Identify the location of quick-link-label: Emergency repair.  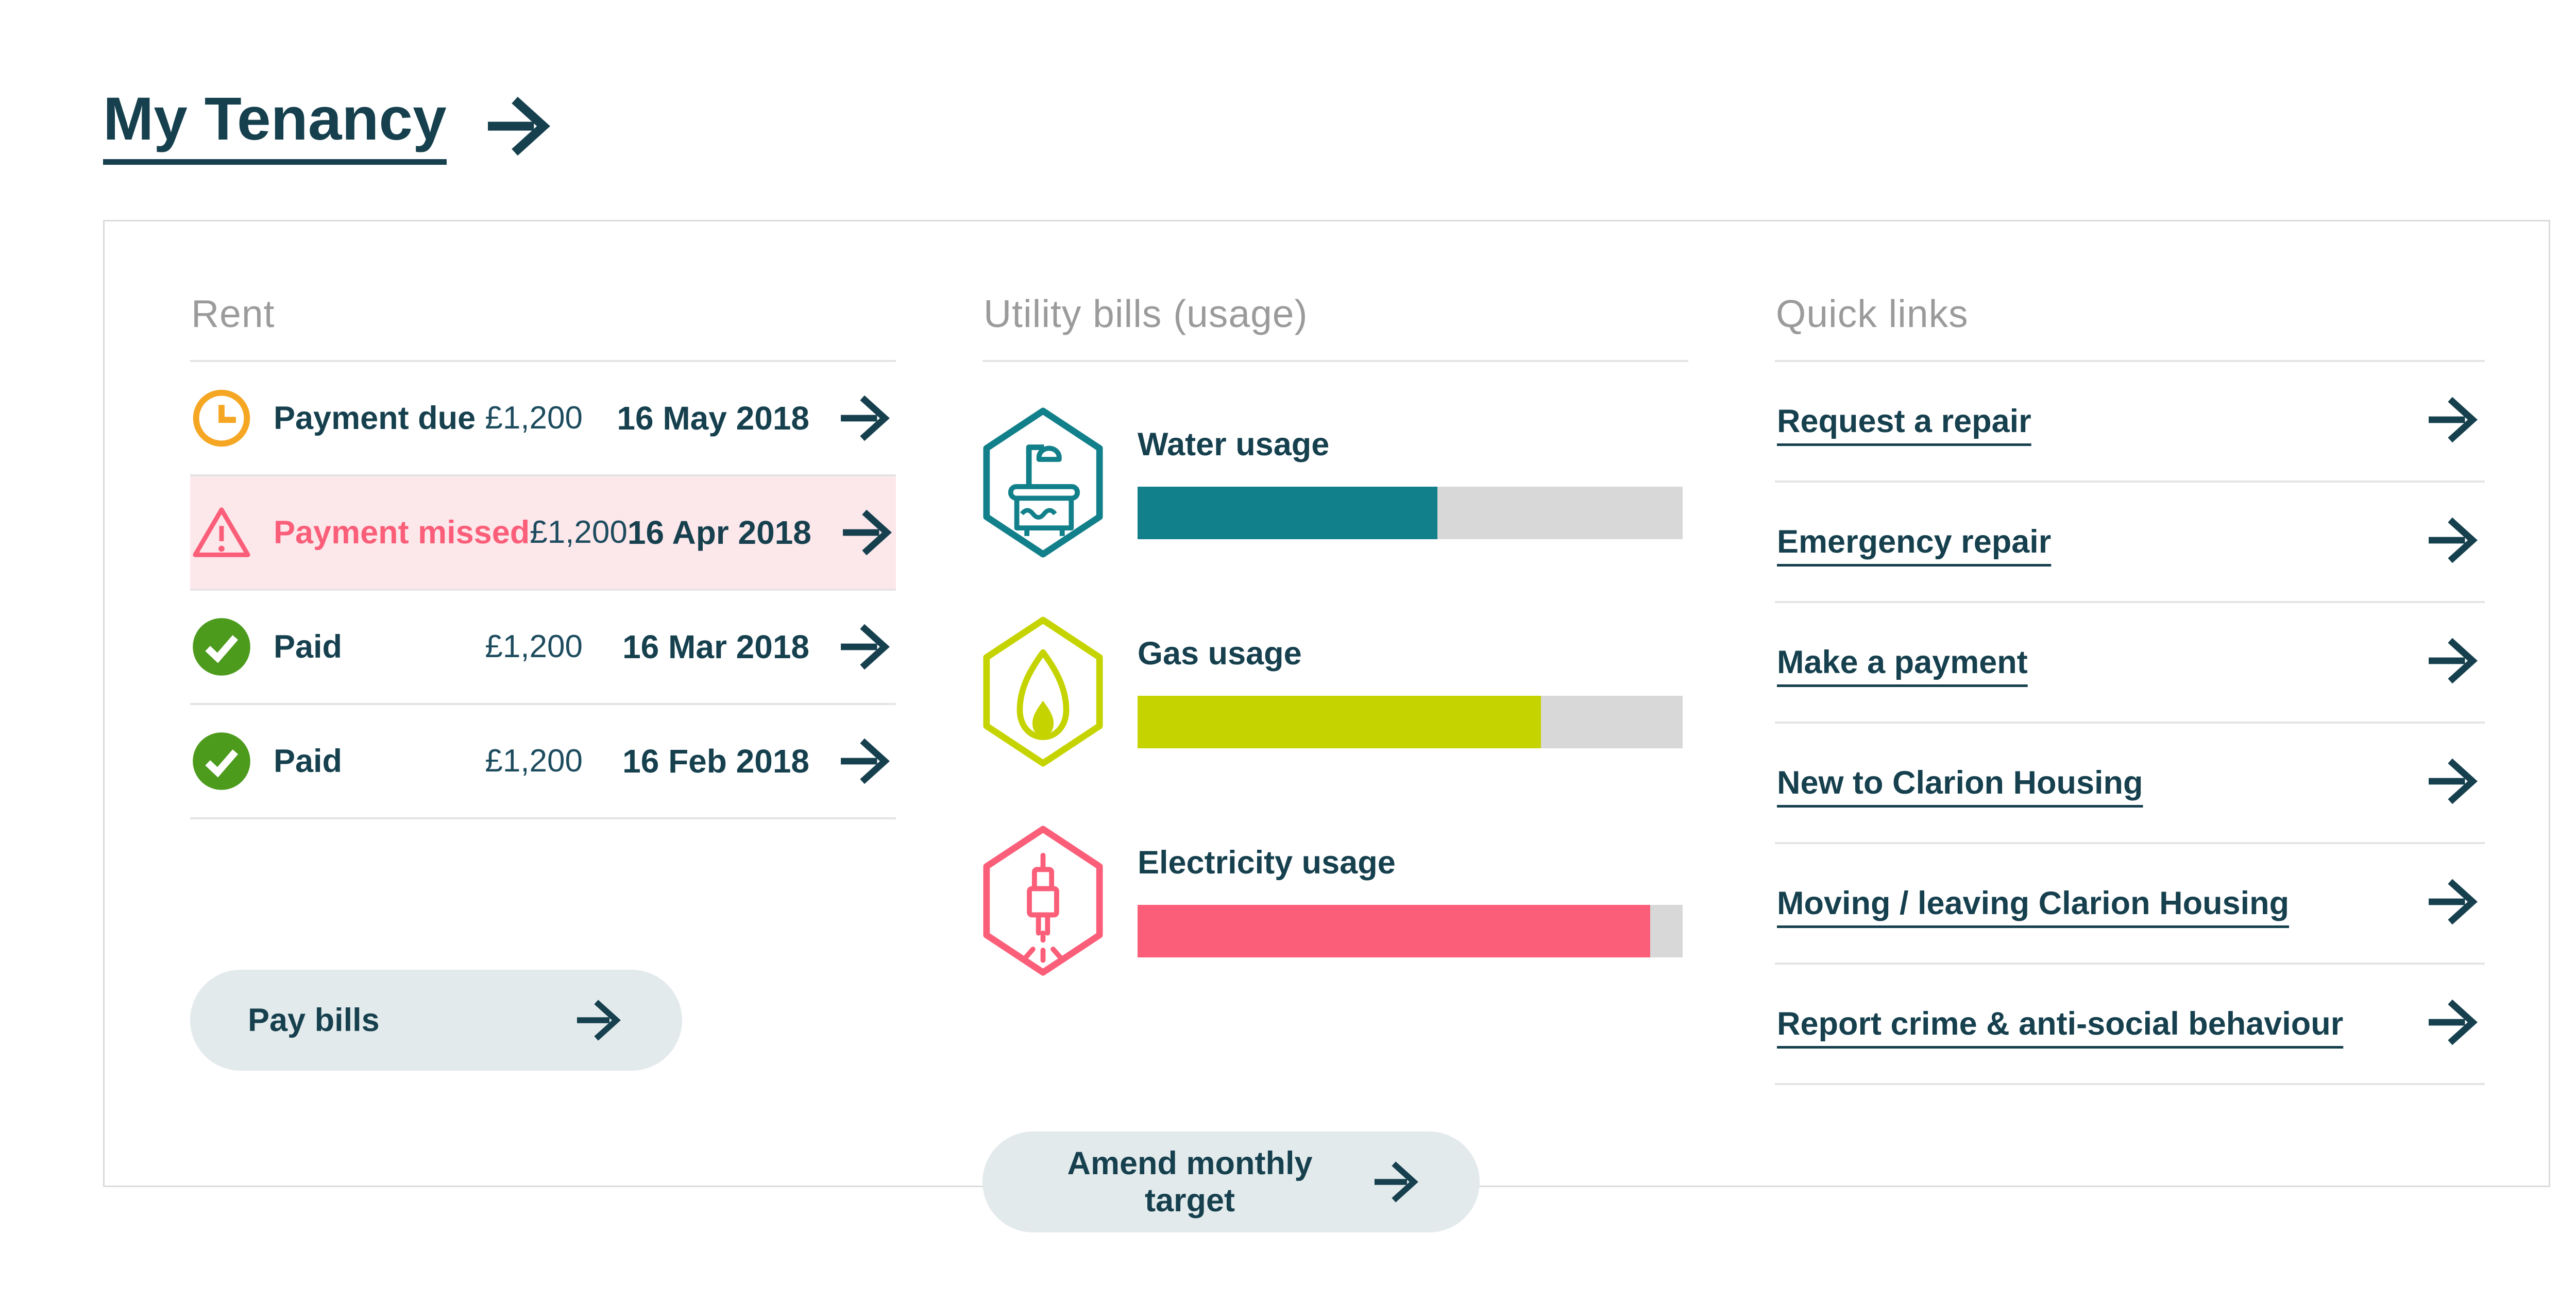
(1915, 541).